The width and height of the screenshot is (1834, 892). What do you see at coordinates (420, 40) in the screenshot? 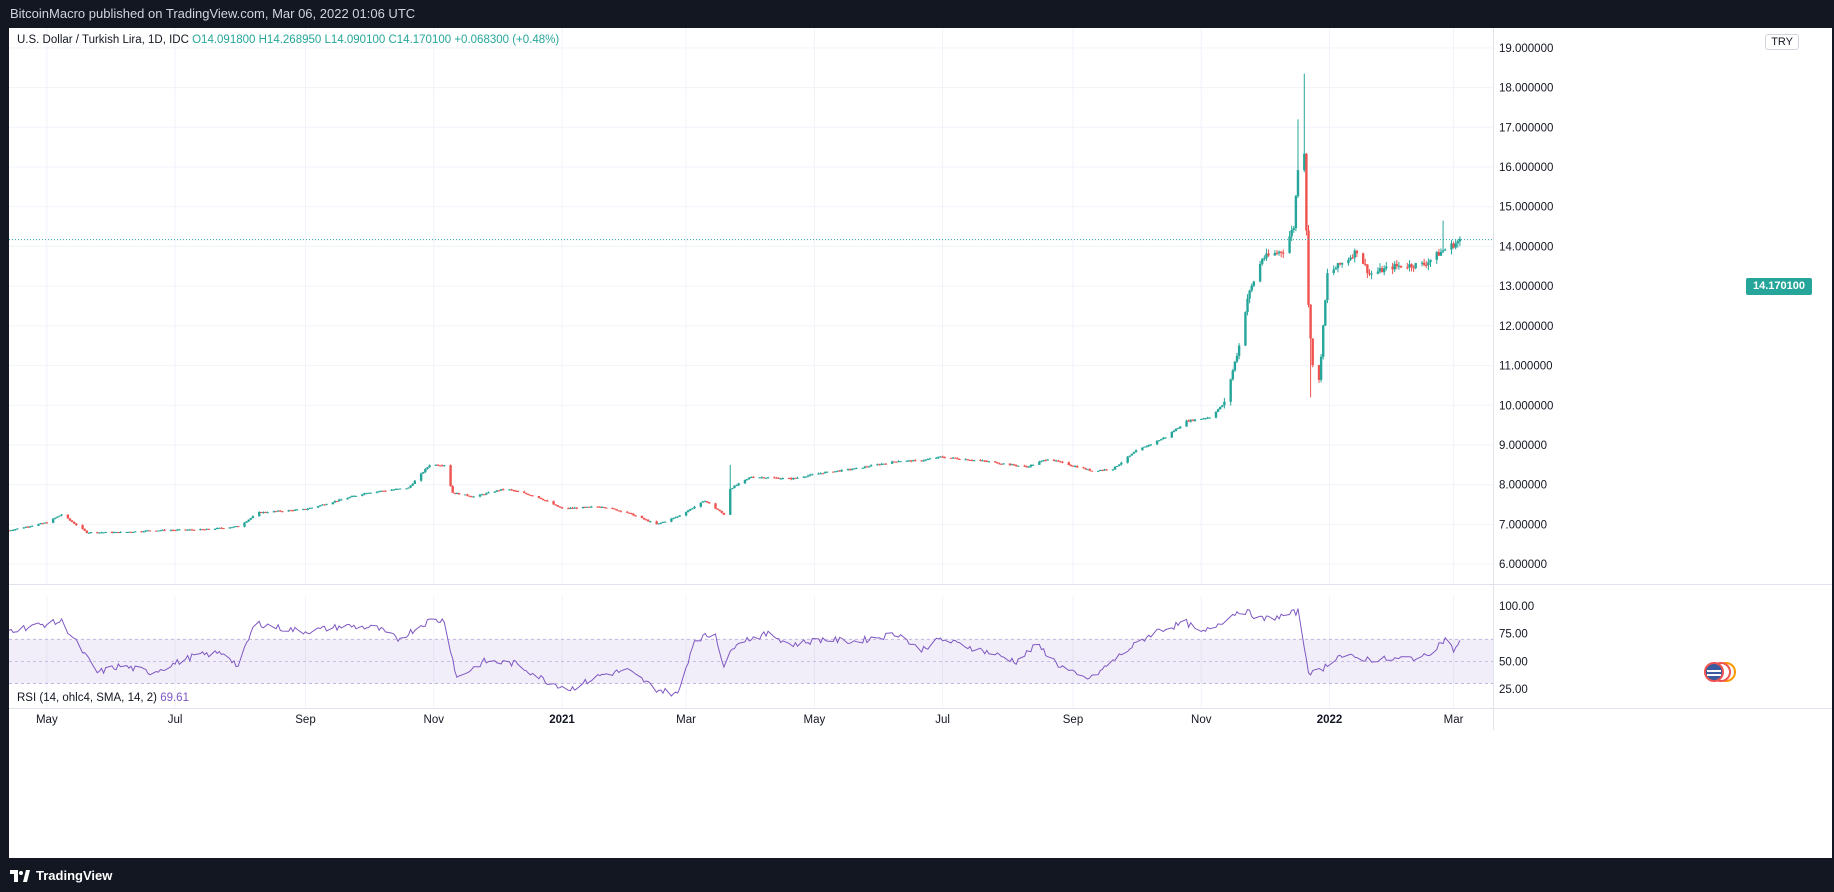
I see `ohlc-close: C14.170100` at bounding box center [420, 40].